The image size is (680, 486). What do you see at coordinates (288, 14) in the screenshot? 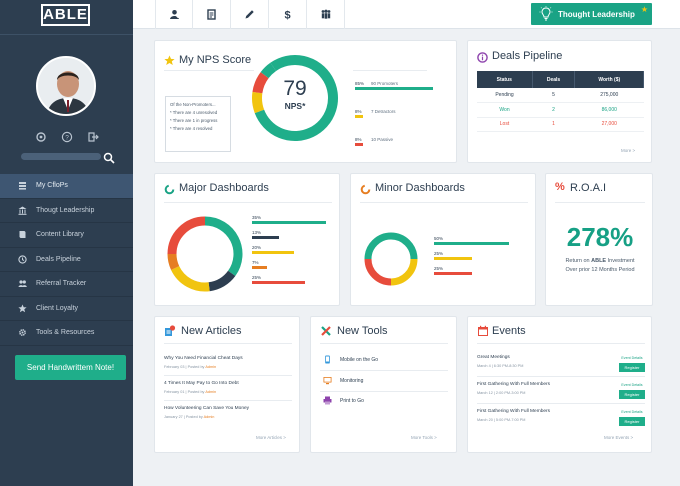
I see `dollar-icon: $` at bounding box center [288, 14].